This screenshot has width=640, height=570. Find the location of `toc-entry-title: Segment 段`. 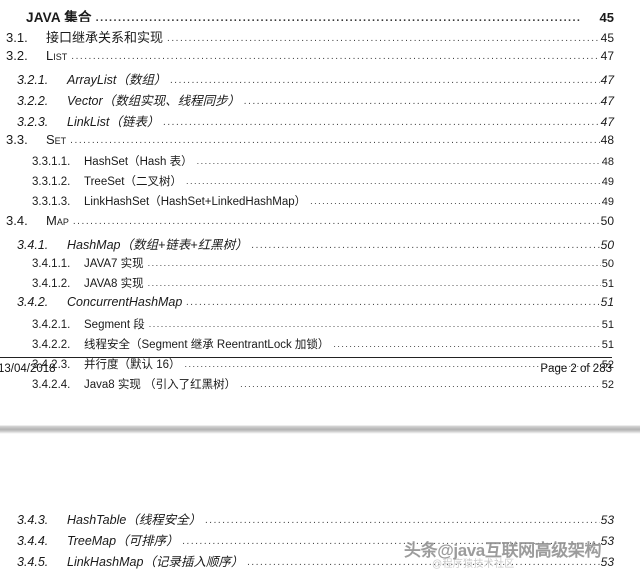

toc-entry-title: Segment 段 is located at coordinates (114, 325).